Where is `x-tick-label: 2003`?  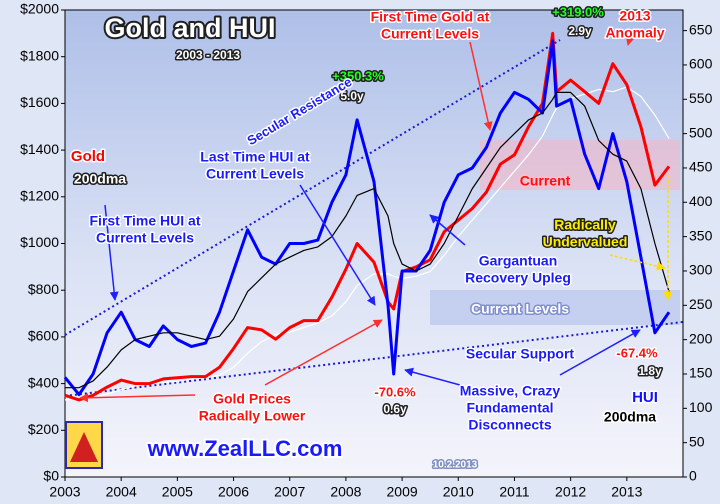 x-tick-label: 2003 is located at coordinates (64, 492).